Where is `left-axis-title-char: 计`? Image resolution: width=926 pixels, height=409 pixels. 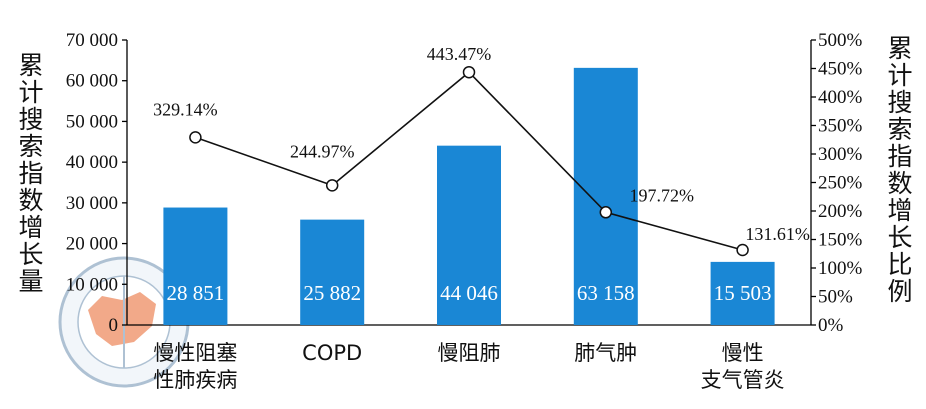 left-axis-title-char: 计 is located at coordinates (30, 92).